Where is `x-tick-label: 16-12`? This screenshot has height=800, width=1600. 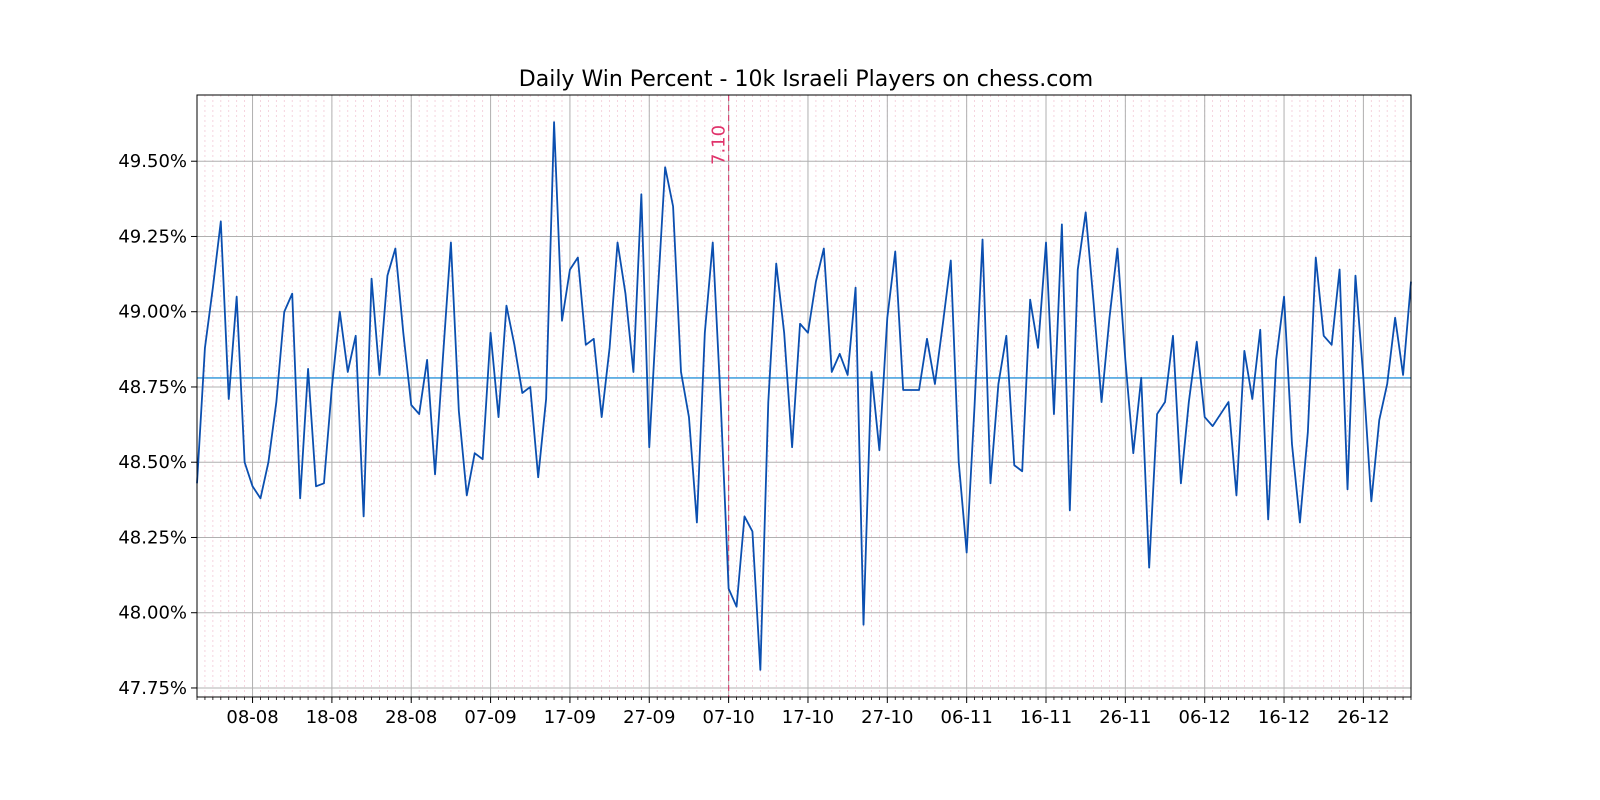
x-tick-label: 16-12 is located at coordinates (1284, 717).